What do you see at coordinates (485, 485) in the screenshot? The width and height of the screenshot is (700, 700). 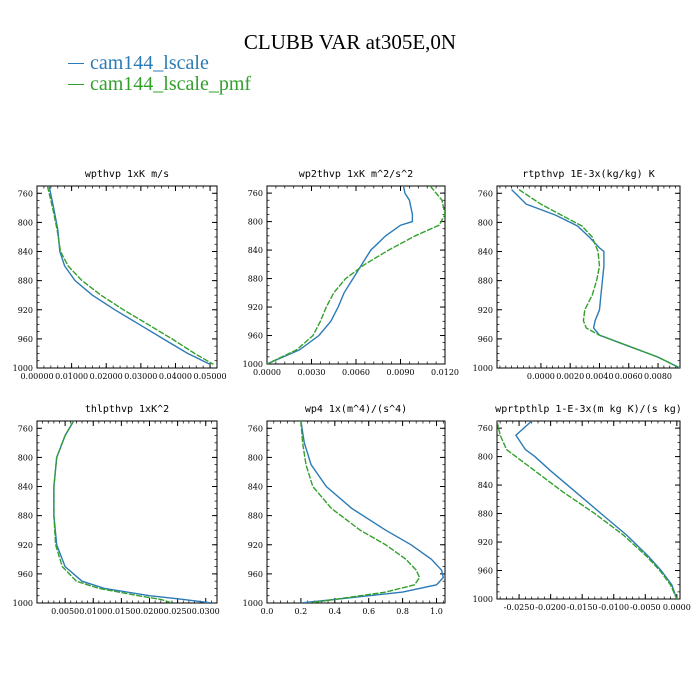 I see `y-tick-label-5-2: 840` at bounding box center [485, 485].